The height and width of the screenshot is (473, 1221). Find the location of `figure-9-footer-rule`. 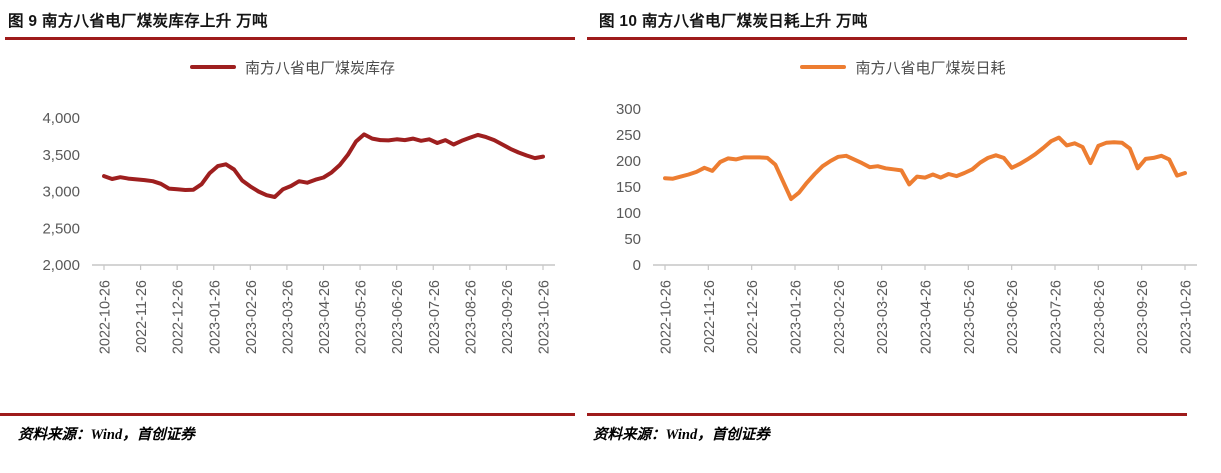

figure-9-footer-rule is located at coordinates (287, 414).